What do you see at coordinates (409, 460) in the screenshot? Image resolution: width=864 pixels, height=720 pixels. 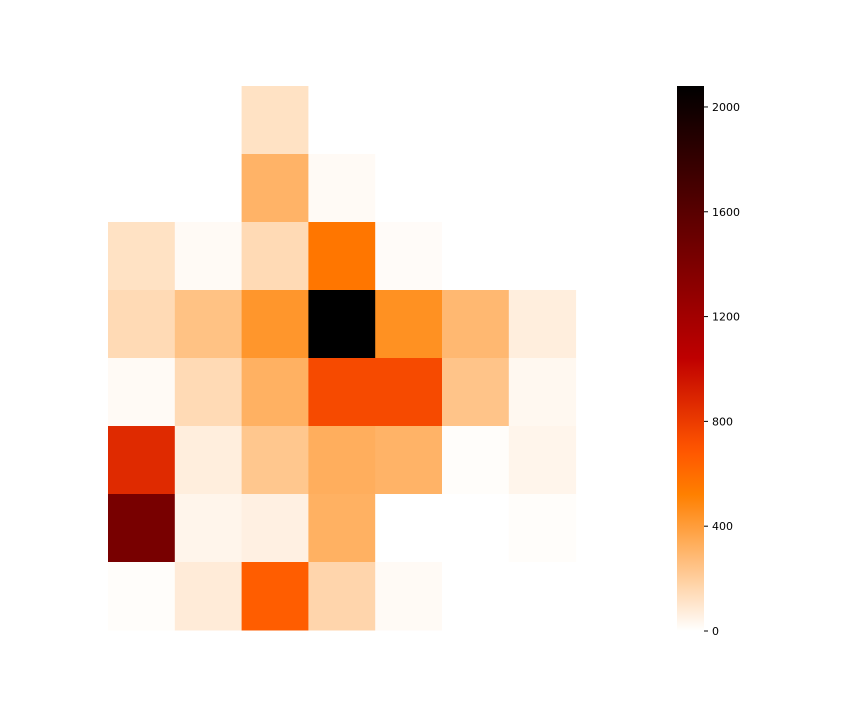 I see `heatmap-cell-r5-c4` at bounding box center [409, 460].